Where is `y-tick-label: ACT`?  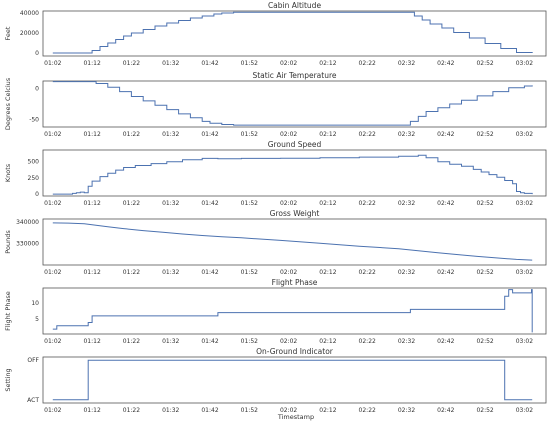
y-tick-label: ACT is located at coordinates (33, 400).